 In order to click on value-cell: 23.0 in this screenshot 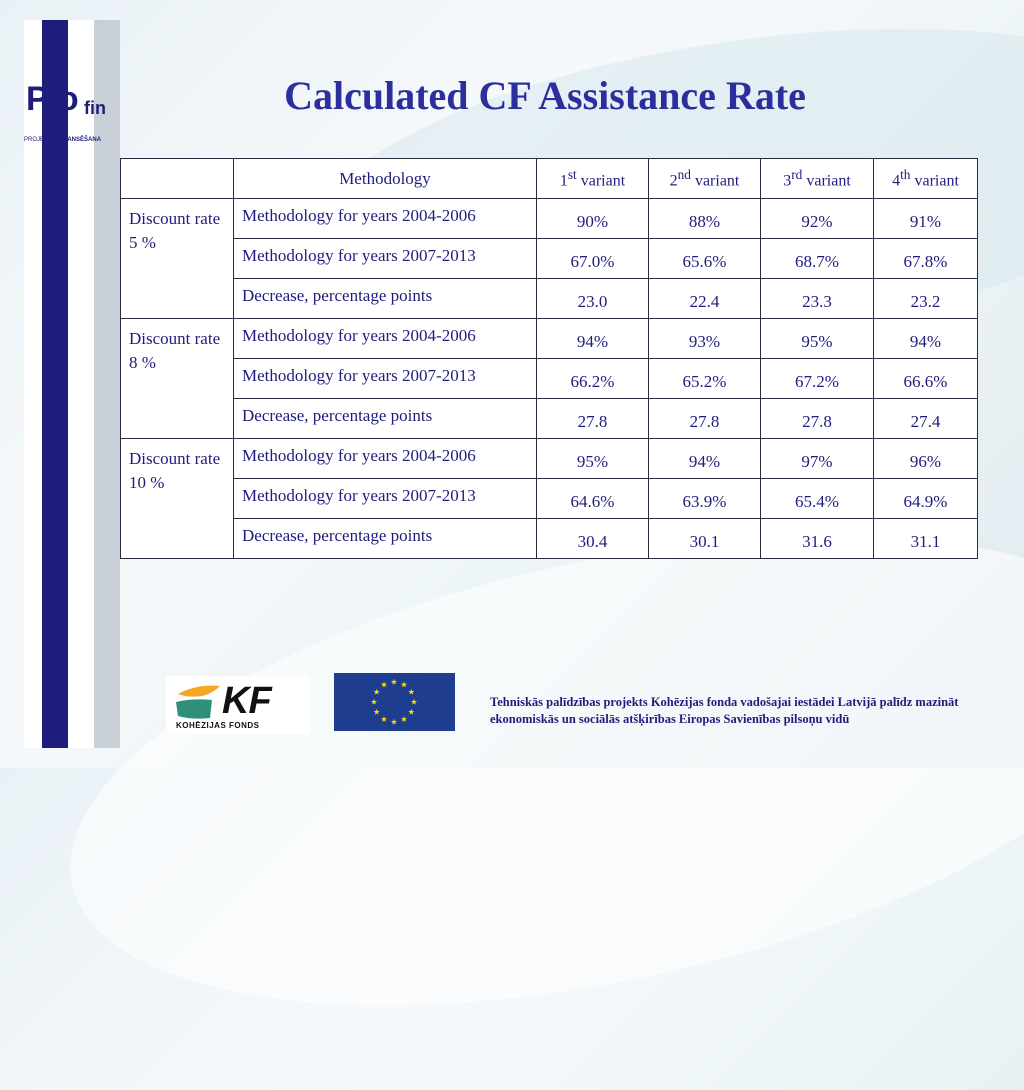, I will do `click(592, 298)`.